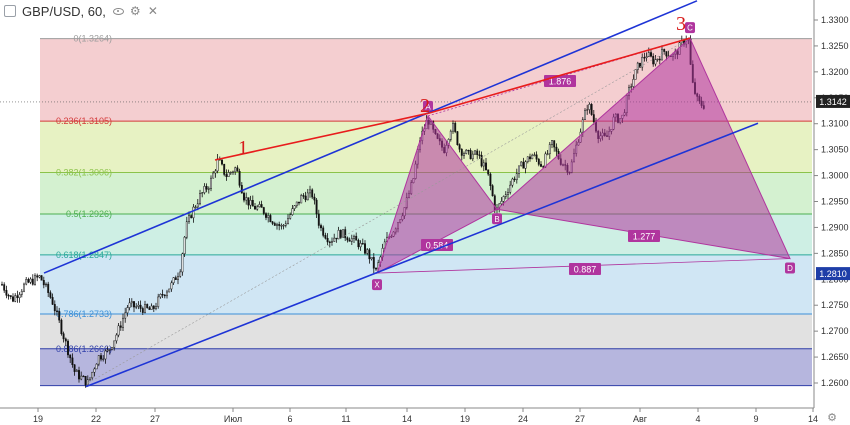 The height and width of the screenshot is (425, 850). I want to click on time-tick-label: 22, so click(96, 419).